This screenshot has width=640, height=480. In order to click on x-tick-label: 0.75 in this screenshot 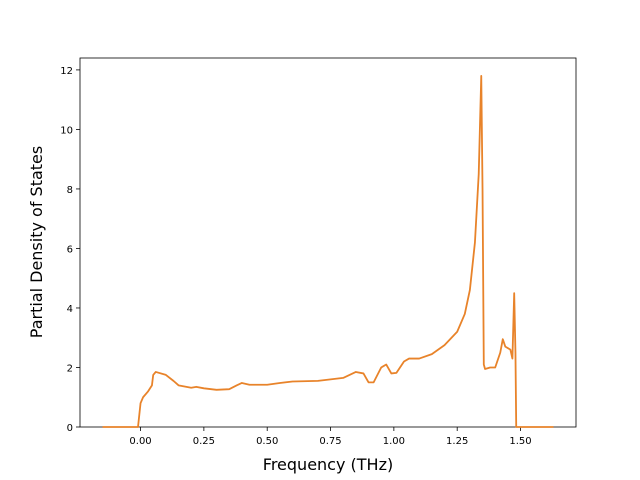, I will do `click(330, 441)`.